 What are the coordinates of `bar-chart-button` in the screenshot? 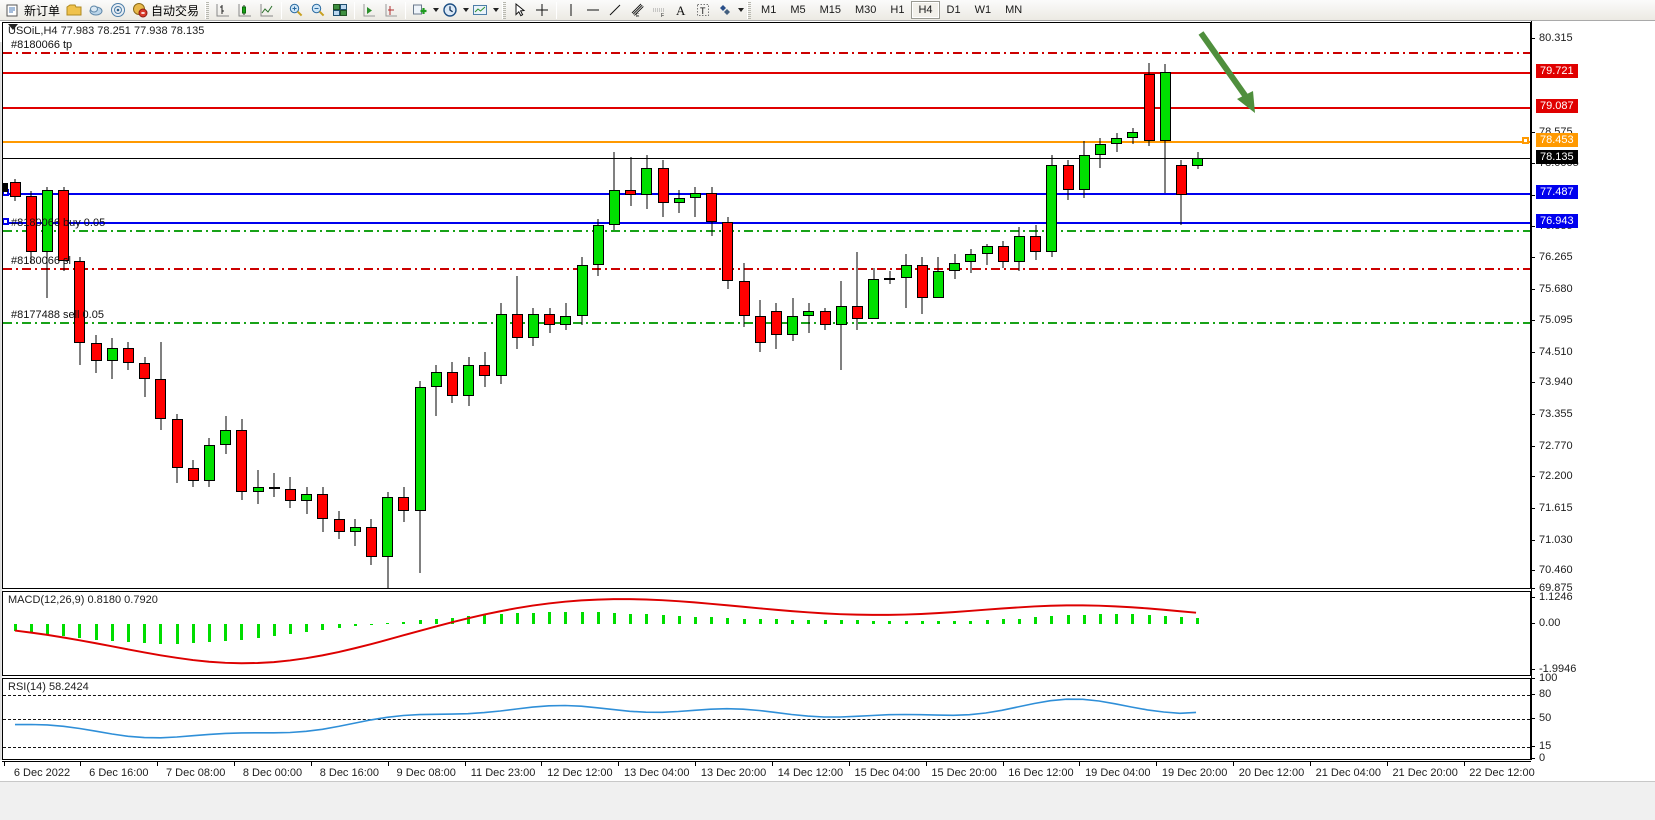 It's located at (223, 10).